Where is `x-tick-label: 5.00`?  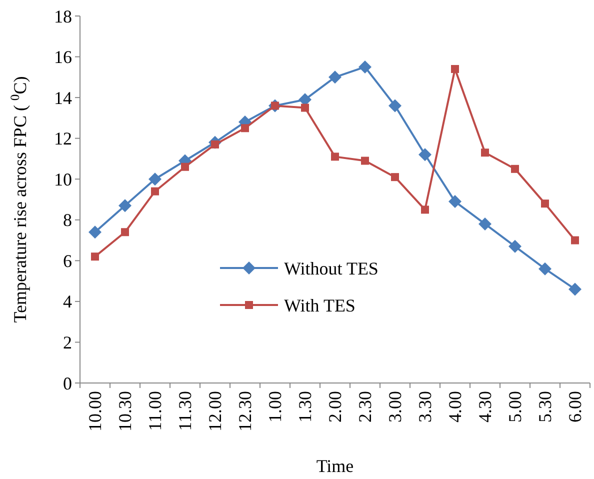
x-tick-label: 5.00 is located at coordinates (515, 406).